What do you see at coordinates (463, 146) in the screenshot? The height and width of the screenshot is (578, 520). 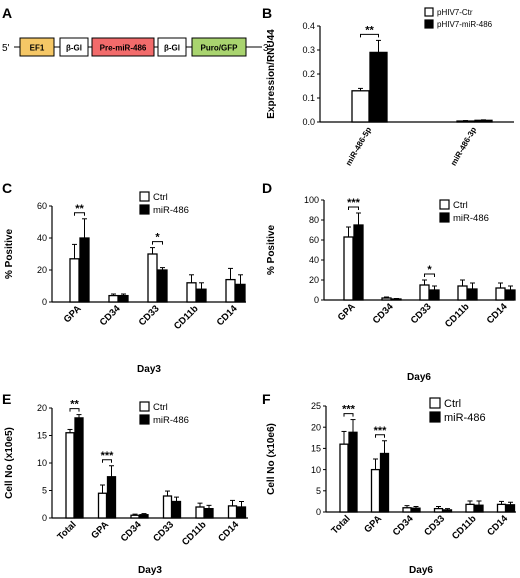 I see `x-tick-label: miR-486-3p` at bounding box center [463, 146].